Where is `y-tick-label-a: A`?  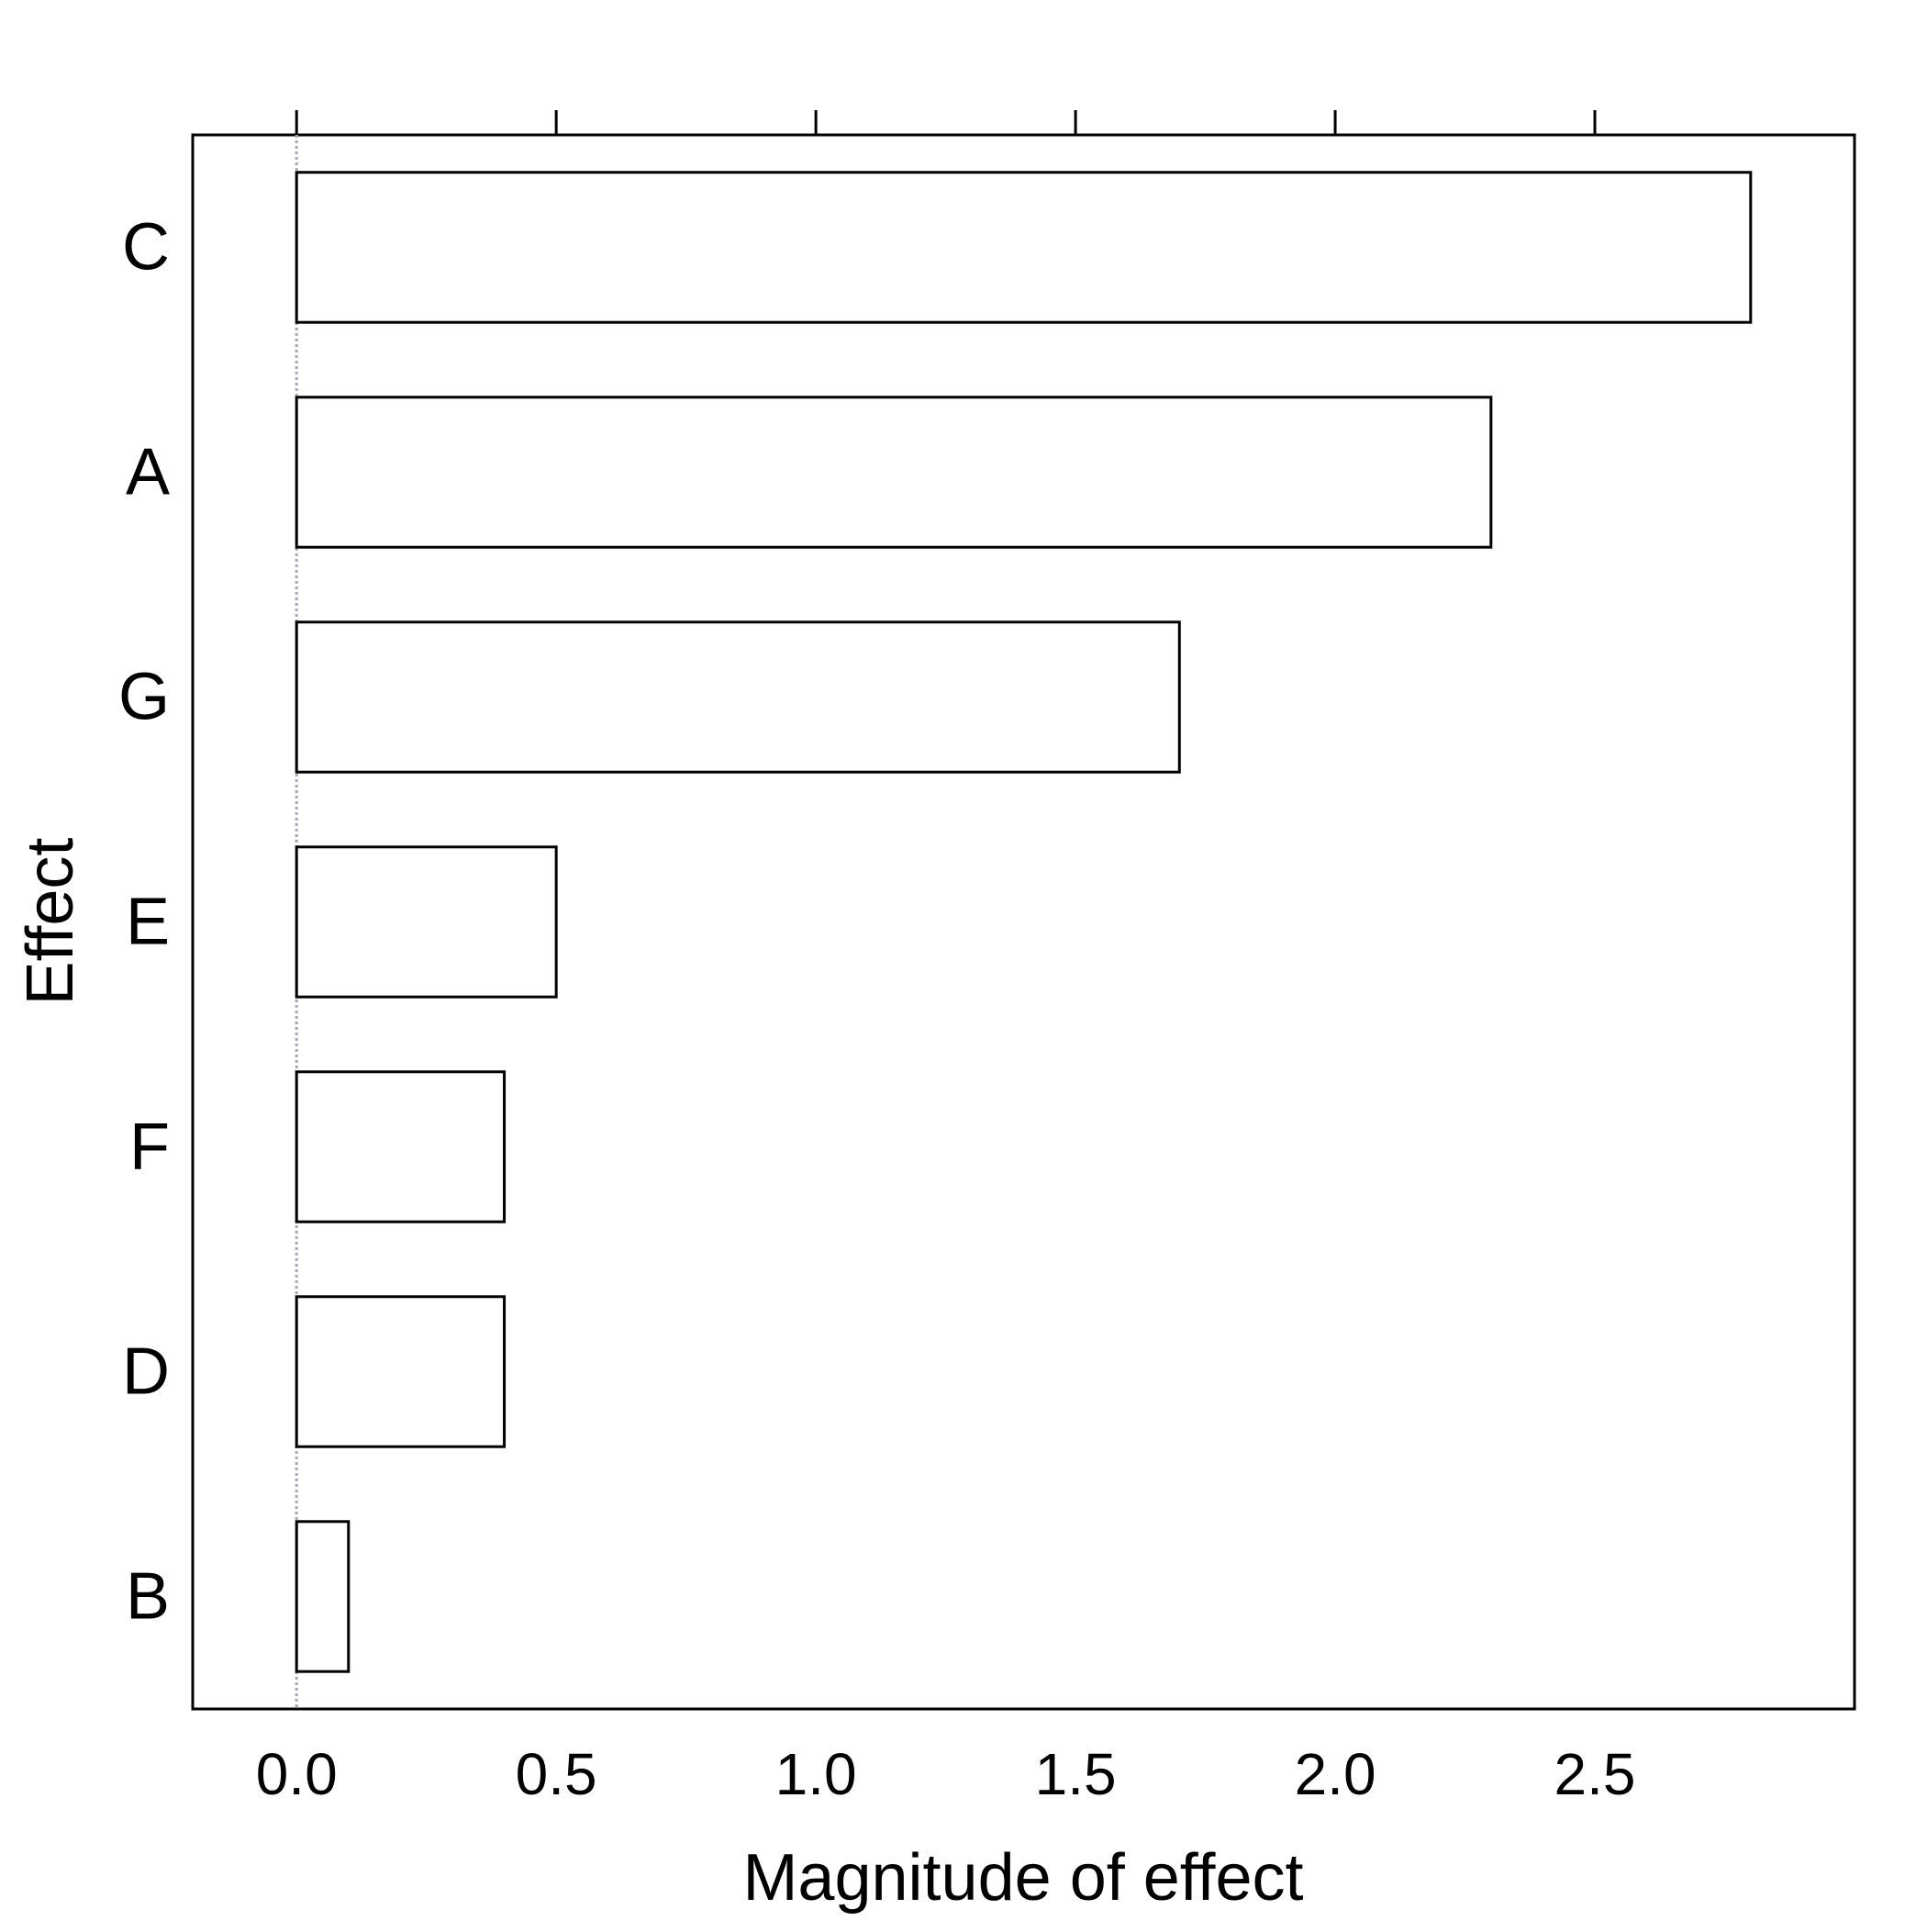
y-tick-label-a: A is located at coordinates (148, 472).